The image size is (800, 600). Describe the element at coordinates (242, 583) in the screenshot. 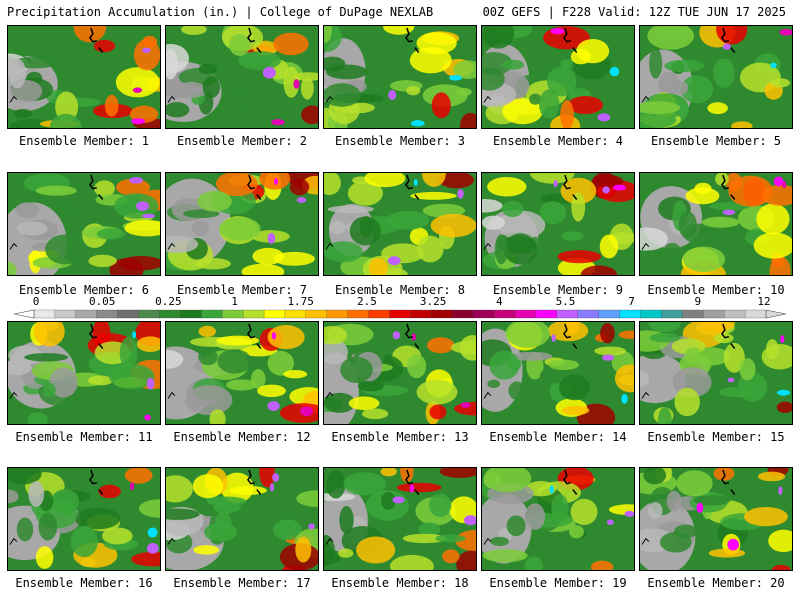

I see `ensemble-member-label: Ensemble Member: 17` at that location.